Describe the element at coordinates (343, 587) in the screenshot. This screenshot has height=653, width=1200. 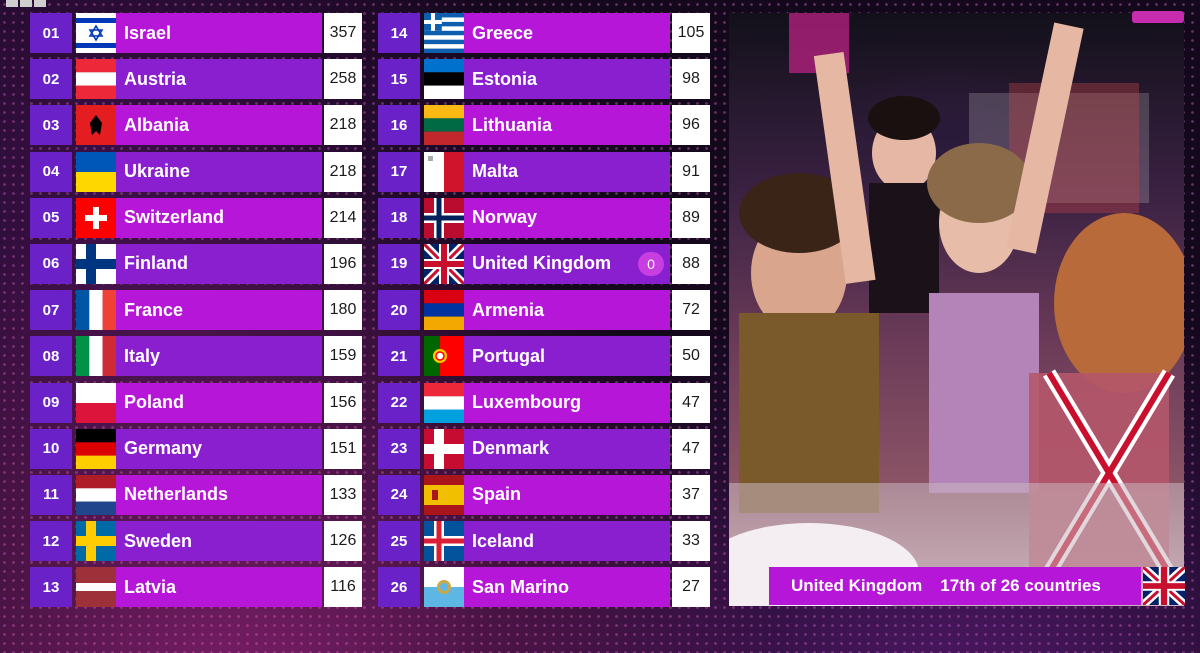
I see `total-score: 116` at that location.